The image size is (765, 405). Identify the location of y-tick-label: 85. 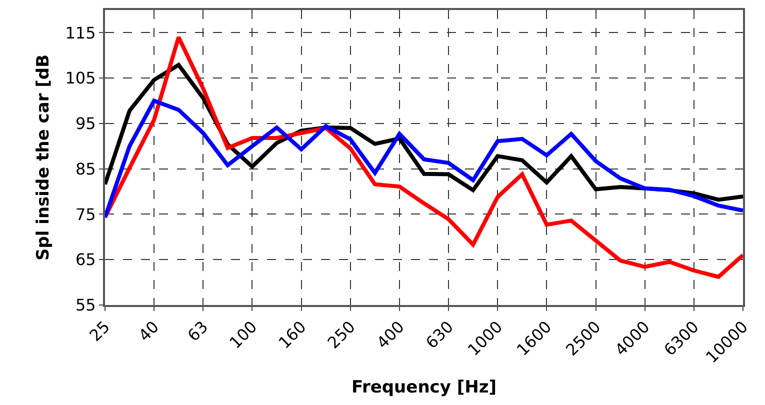
(85, 168).